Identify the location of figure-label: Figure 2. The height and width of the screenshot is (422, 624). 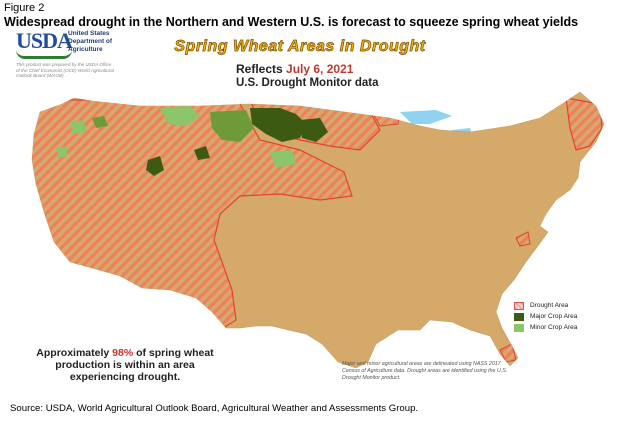
(24, 8).